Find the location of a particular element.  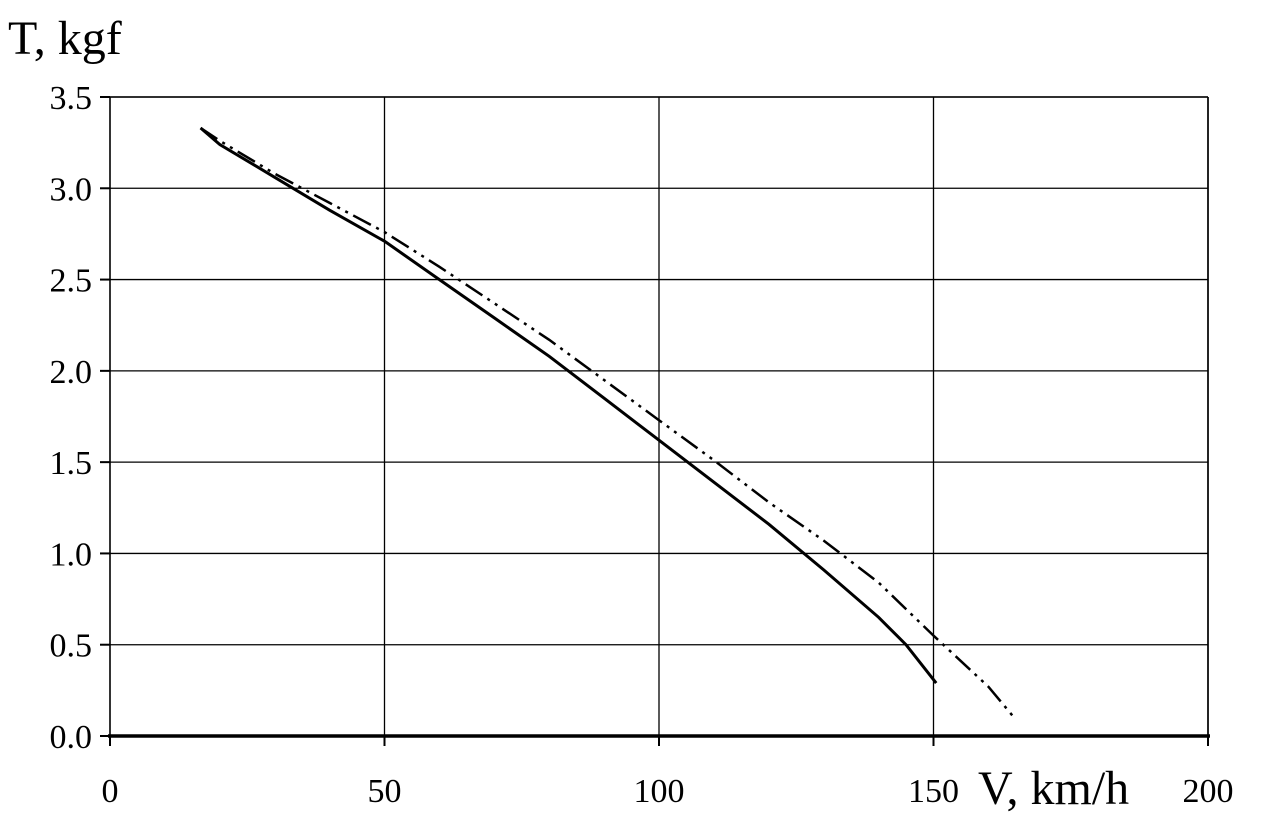

y-tick-label: 0.5 is located at coordinates (71, 646).